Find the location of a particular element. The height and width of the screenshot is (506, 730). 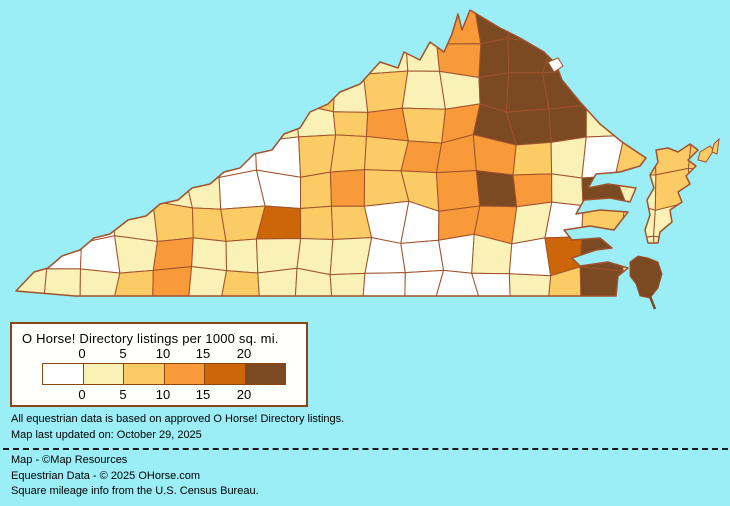

legend-color-ramp is located at coordinates (164, 374).